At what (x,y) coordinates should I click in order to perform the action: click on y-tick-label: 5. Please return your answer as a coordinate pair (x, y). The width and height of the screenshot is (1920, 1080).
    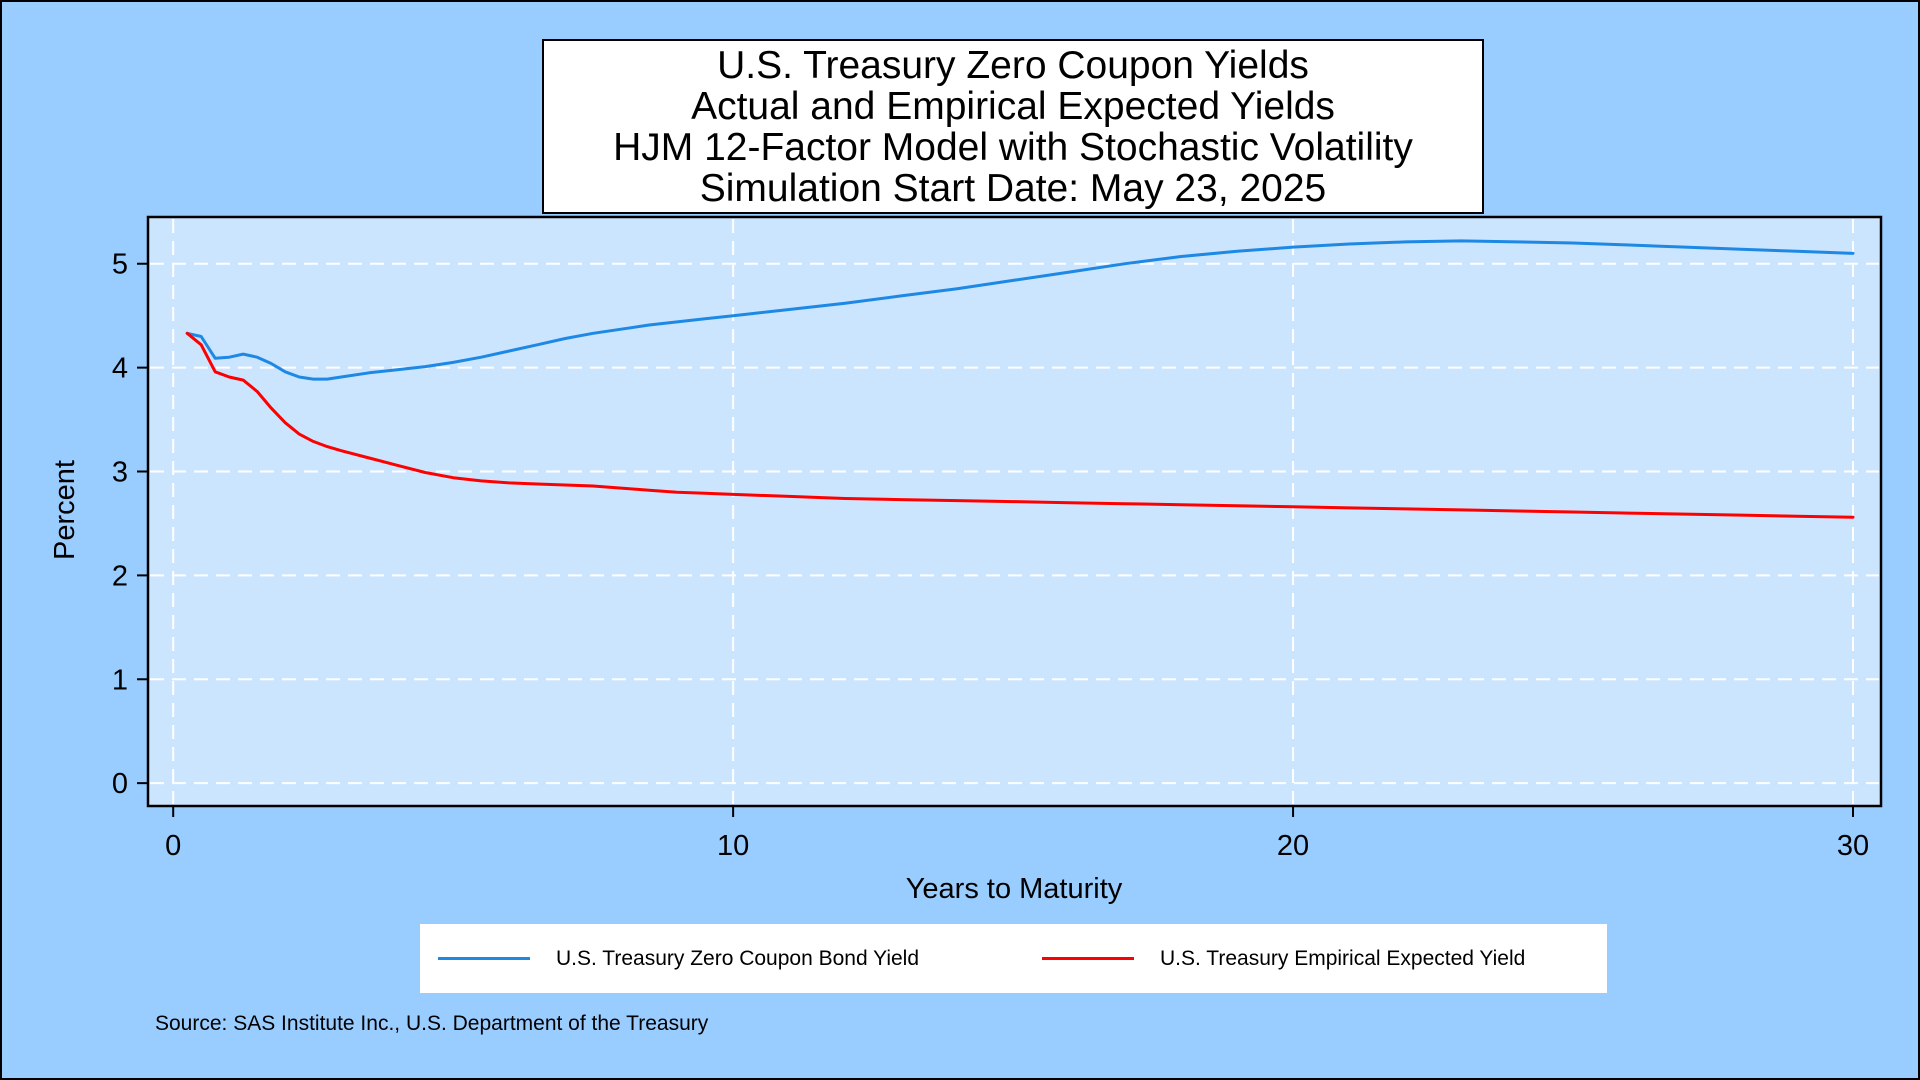
    Looking at the image, I should click on (120, 265).